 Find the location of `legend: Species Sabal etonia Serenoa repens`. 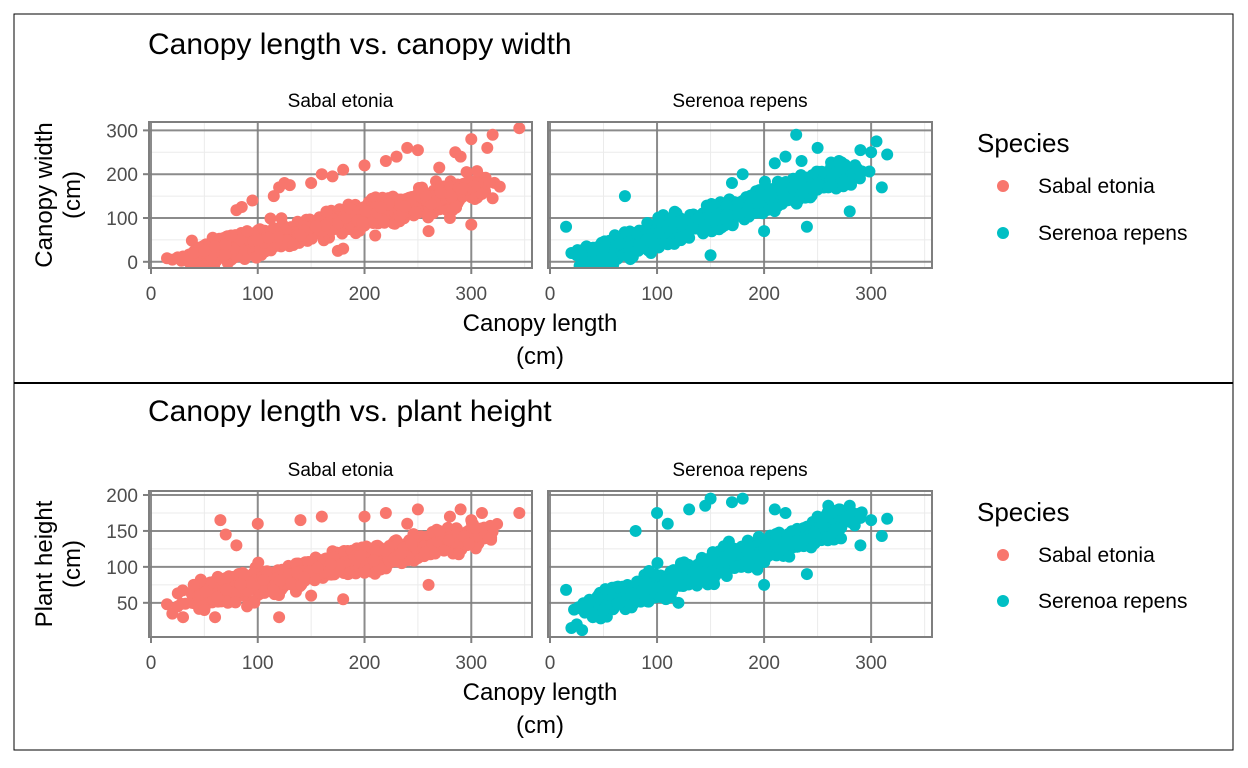

legend: Species Sabal etonia Serenoa repens is located at coordinates (1082, 186).